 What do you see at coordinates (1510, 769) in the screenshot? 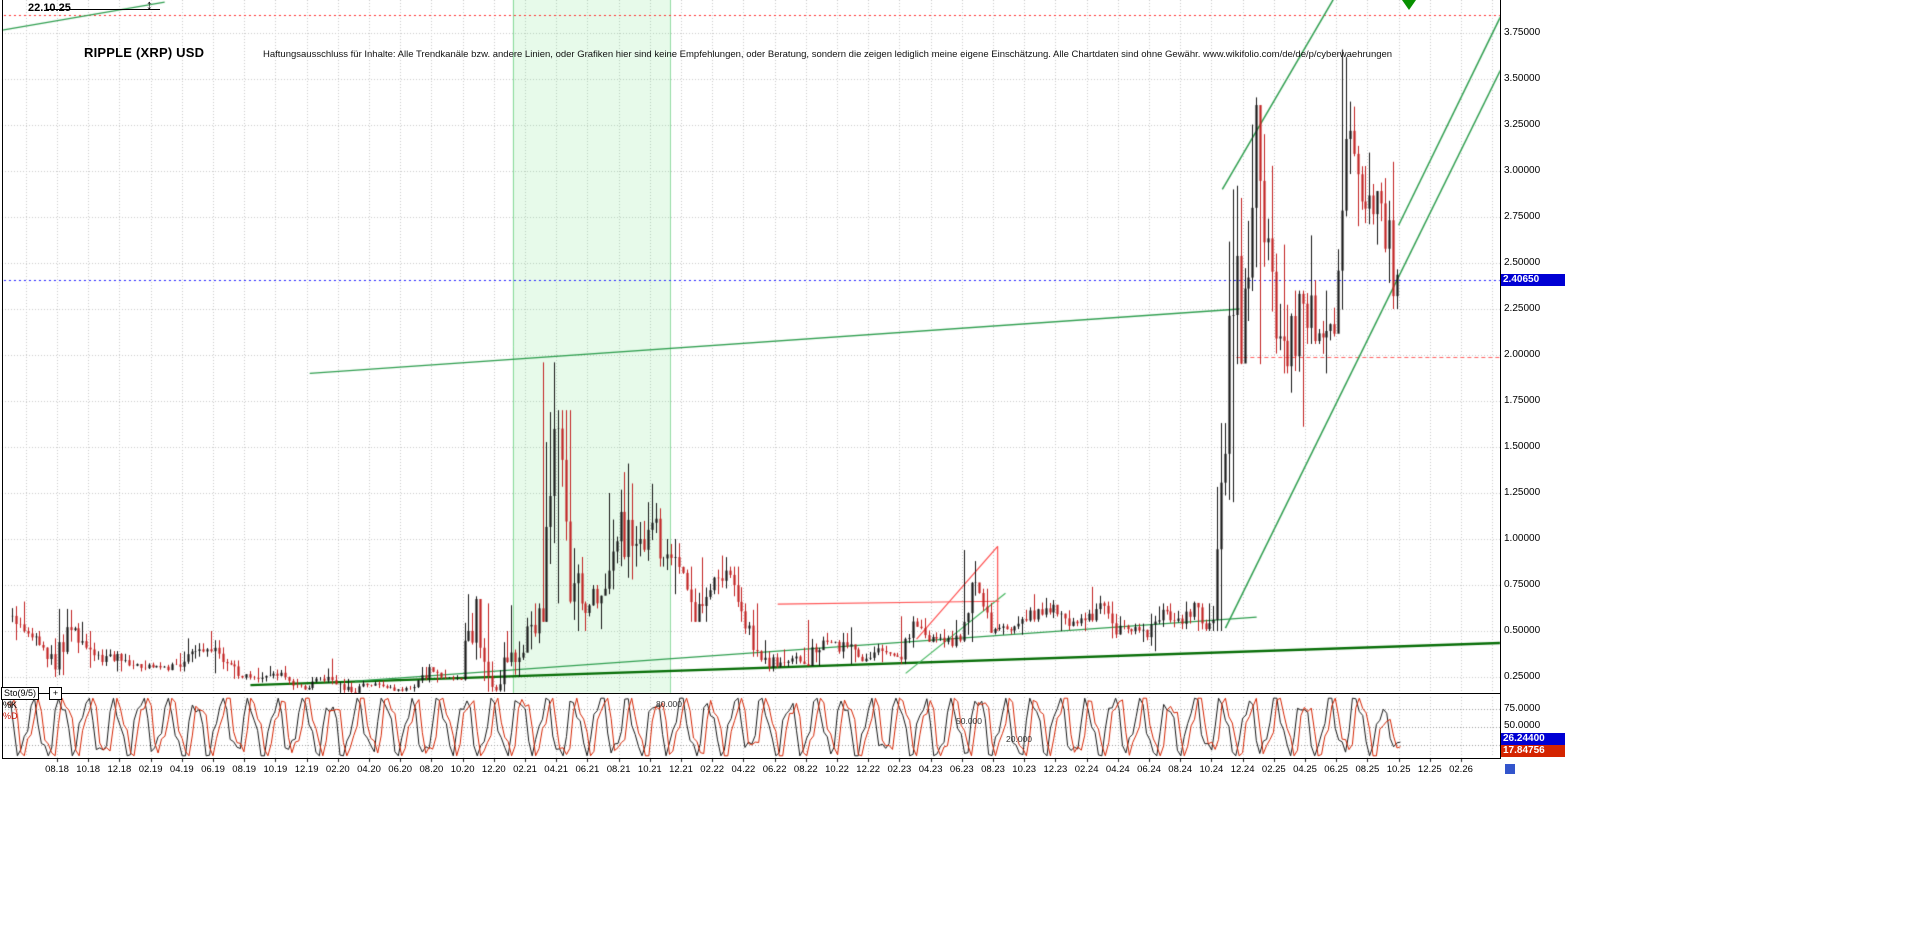
I see `axis-corner-marker` at bounding box center [1510, 769].